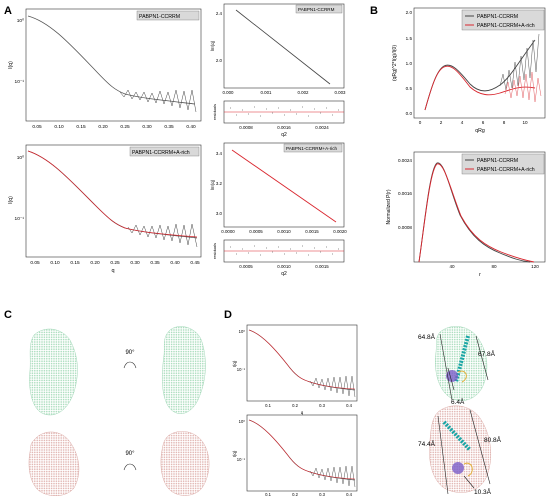 This screenshot has height=499, width=550. I want to click on series-line-rich, so click(480, 88).